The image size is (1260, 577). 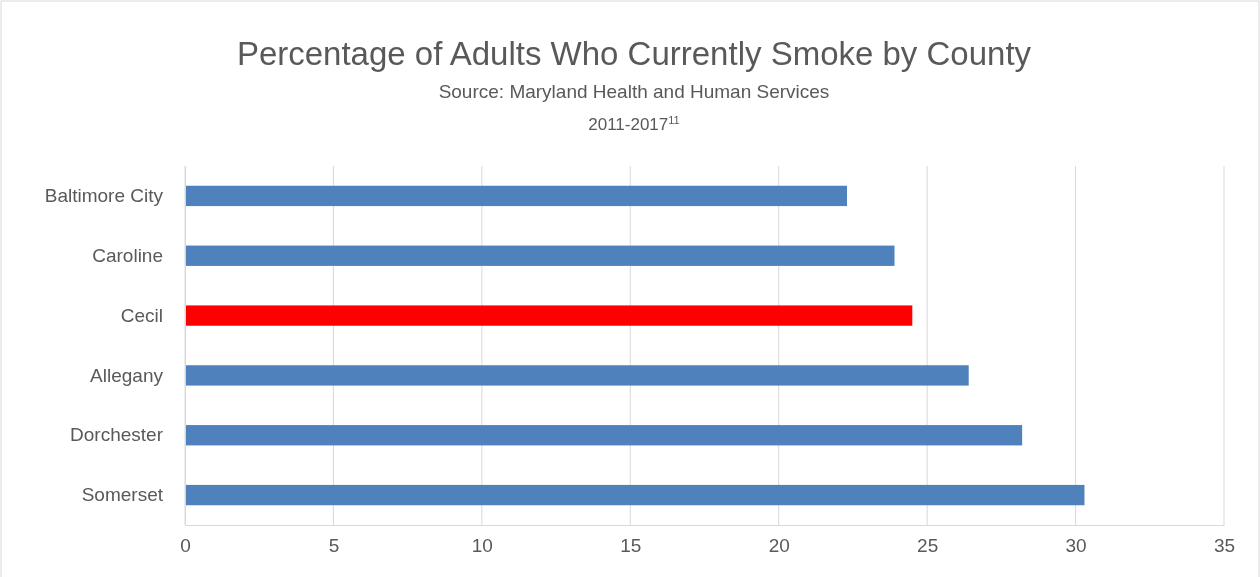 What do you see at coordinates (779, 546) in the screenshot?
I see `x-tick-label: 20` at bounding box center [779, 546].